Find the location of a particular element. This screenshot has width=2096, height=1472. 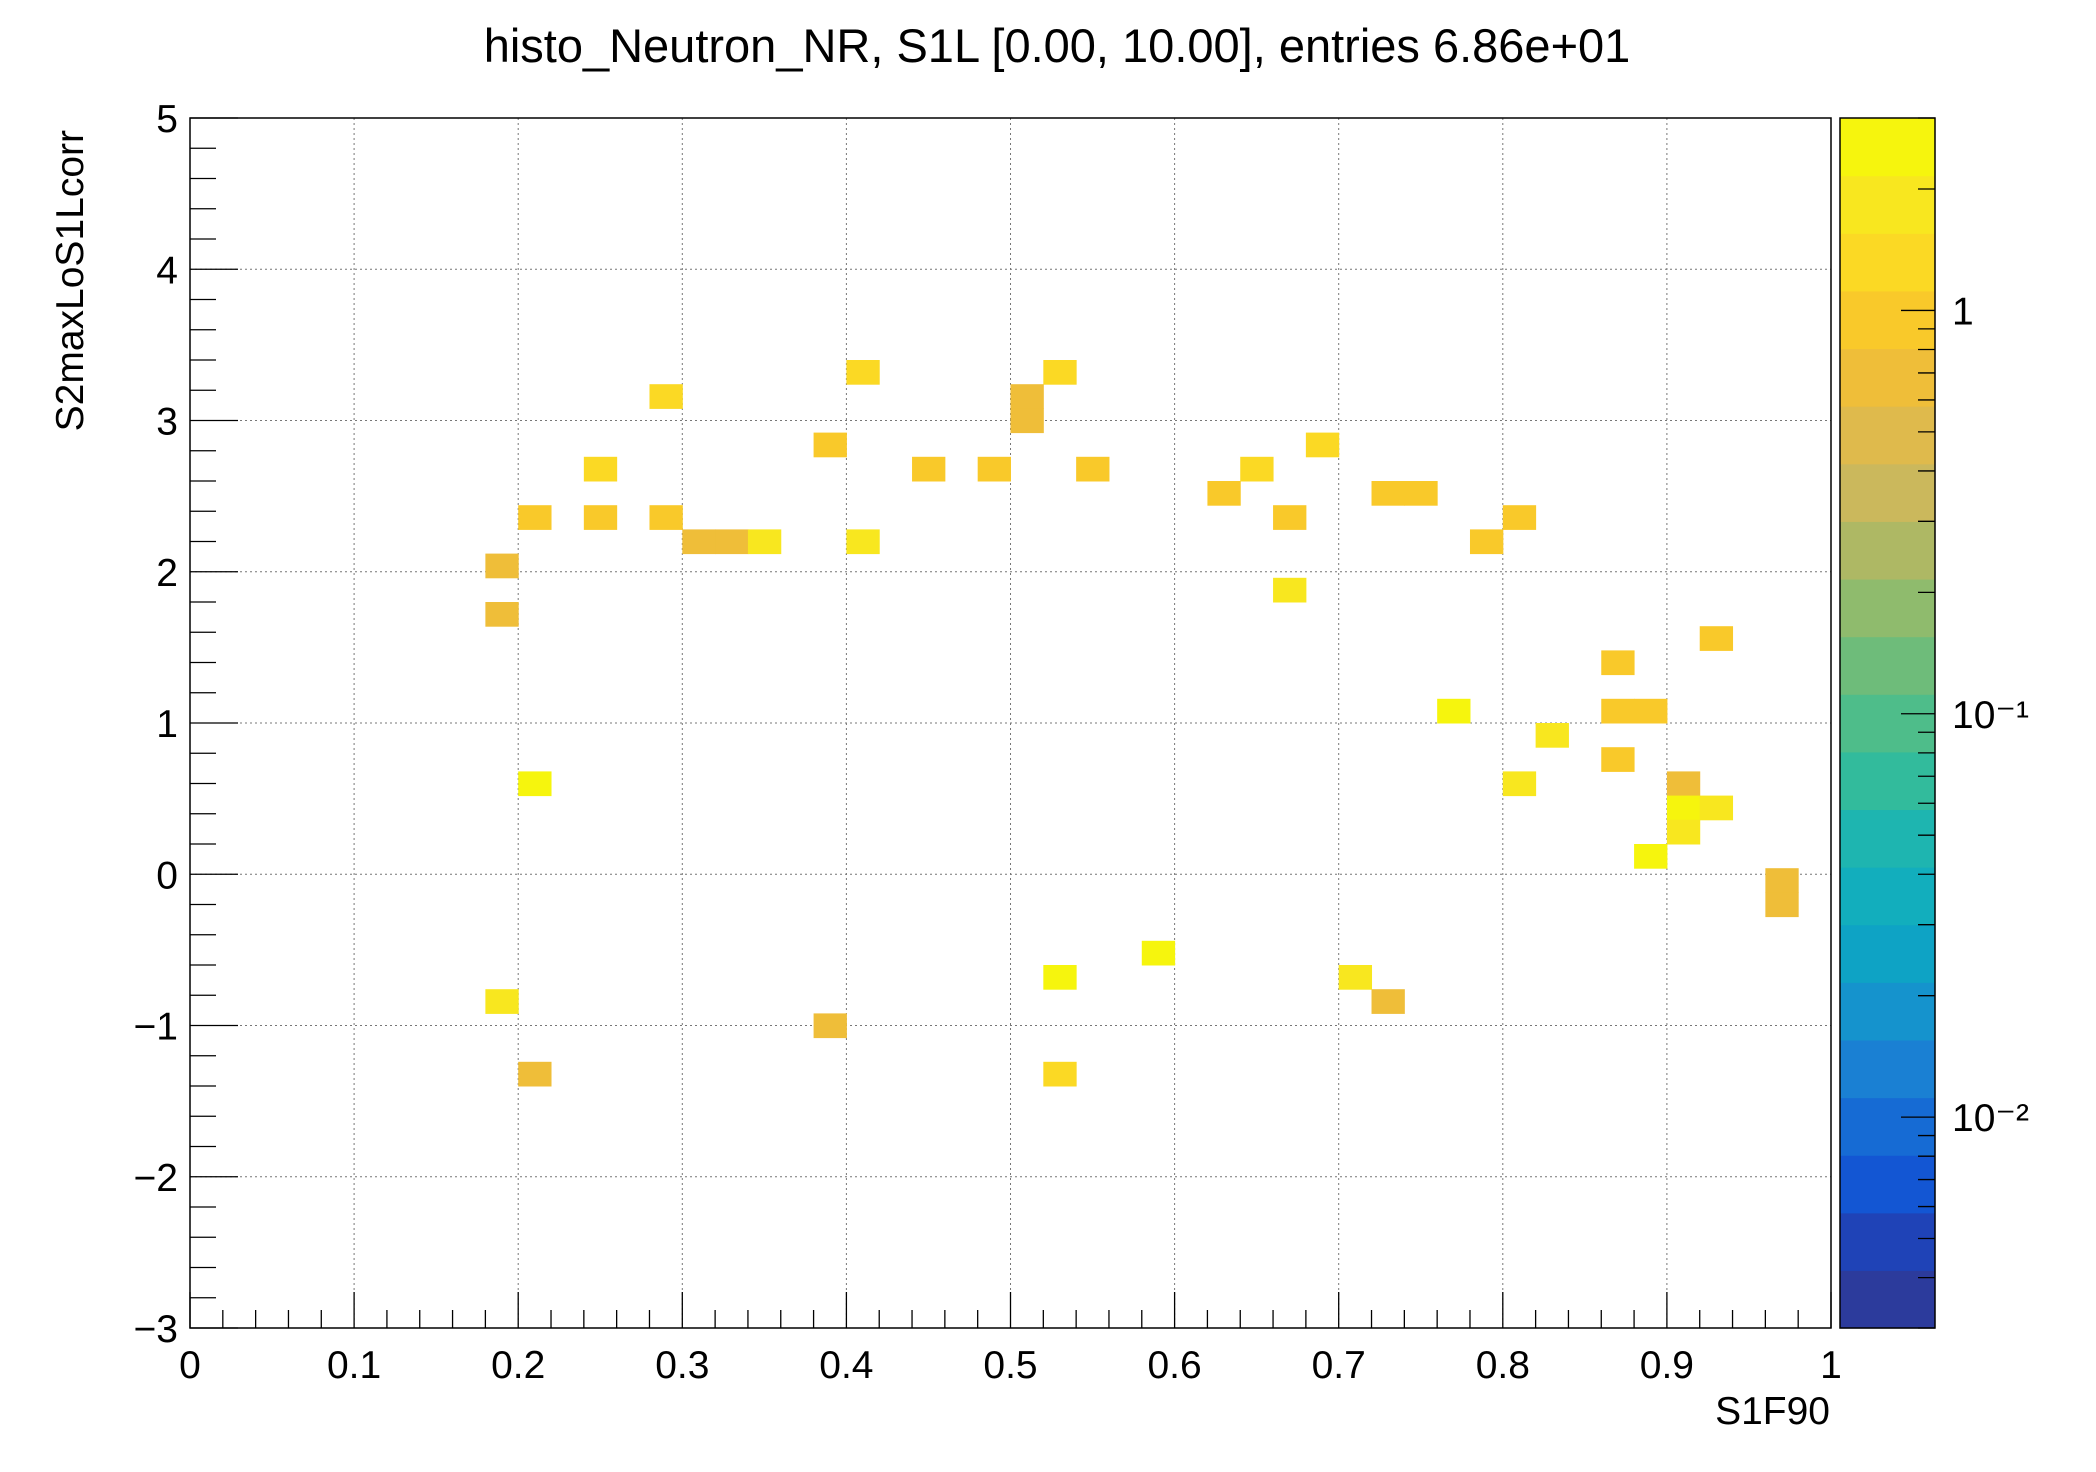

y-tick-label: 1 is located at coordinates (167, 724).